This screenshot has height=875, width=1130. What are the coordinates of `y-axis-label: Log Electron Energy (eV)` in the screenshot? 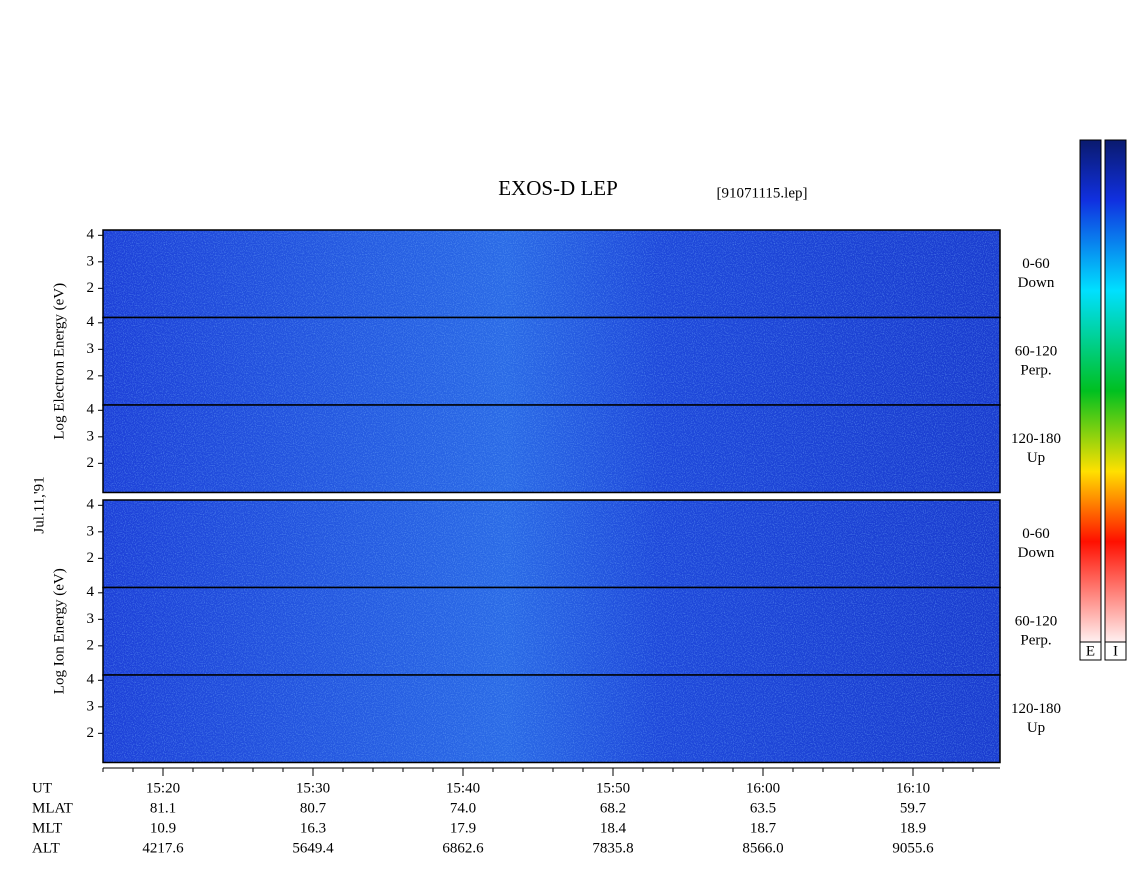 It's located at (59, 361).